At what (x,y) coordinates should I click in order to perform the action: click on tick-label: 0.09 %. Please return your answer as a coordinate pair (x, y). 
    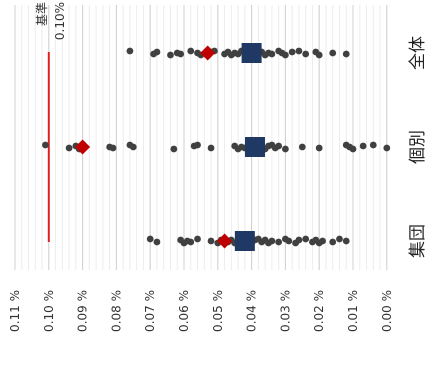
    Looking at the image, I should click on (83, 311).